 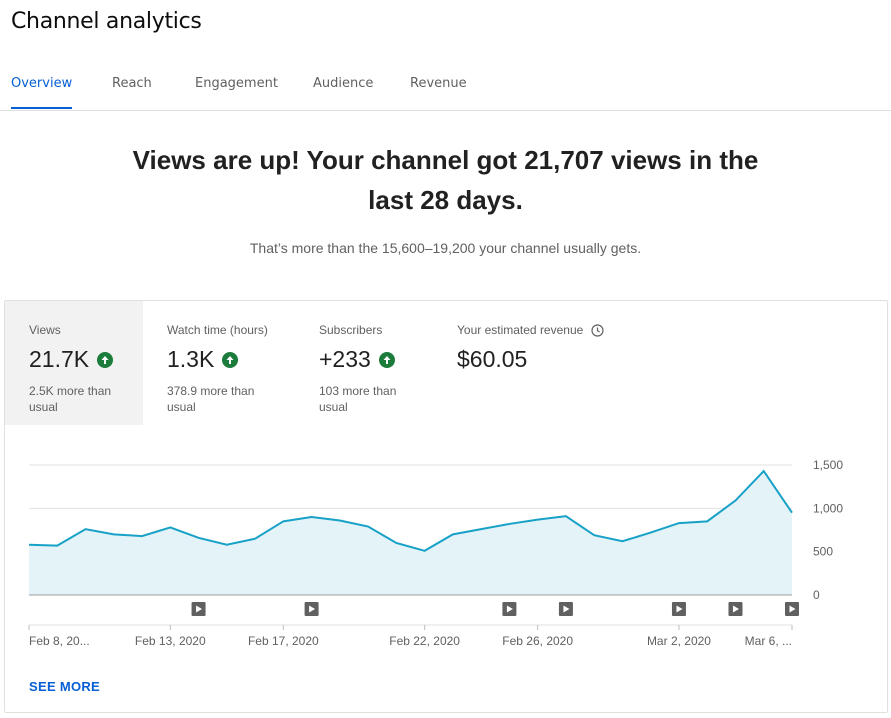 What do you see at coordinates (343, 83) in the screenshot?
I see `tab-audience: Audience` at bounding box center [343, 83].